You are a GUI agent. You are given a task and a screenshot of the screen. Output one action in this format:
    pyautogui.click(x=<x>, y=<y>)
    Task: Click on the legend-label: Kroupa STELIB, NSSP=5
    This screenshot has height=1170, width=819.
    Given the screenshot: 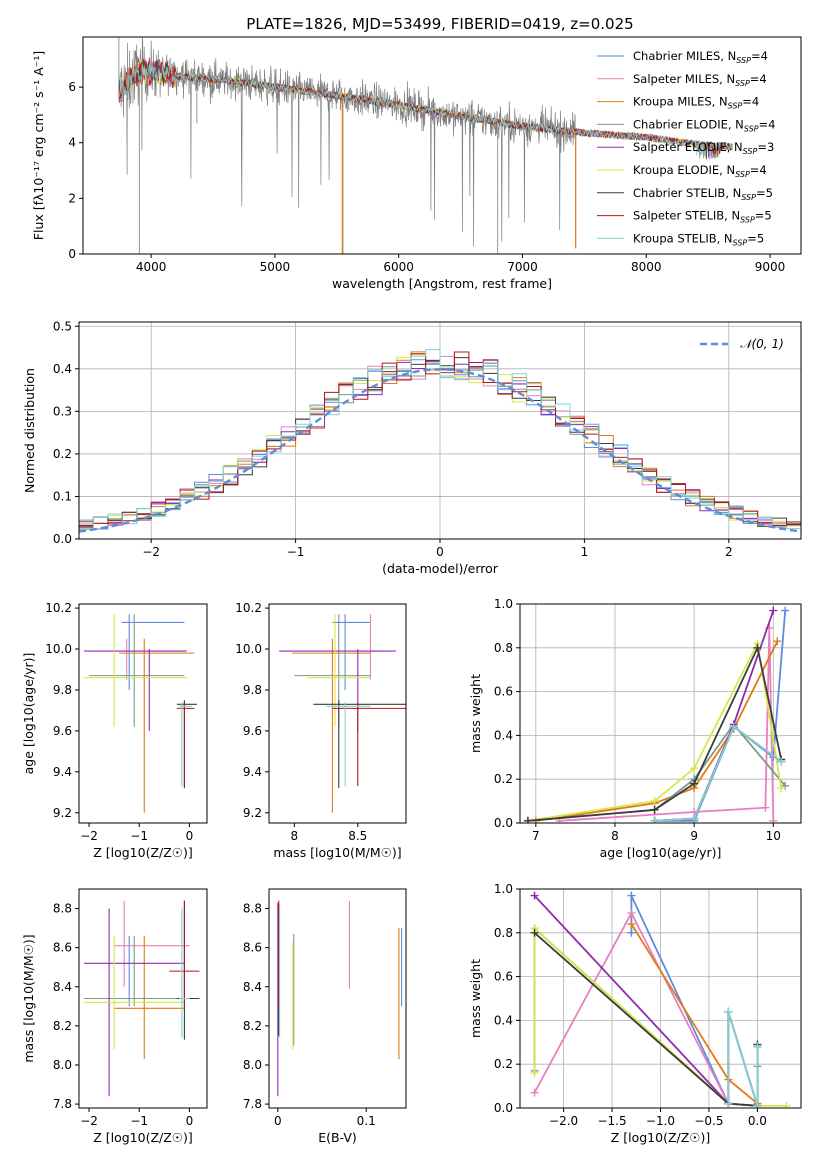 What is the action you would take?
    pyautogui.click(x=698, y=239)
    